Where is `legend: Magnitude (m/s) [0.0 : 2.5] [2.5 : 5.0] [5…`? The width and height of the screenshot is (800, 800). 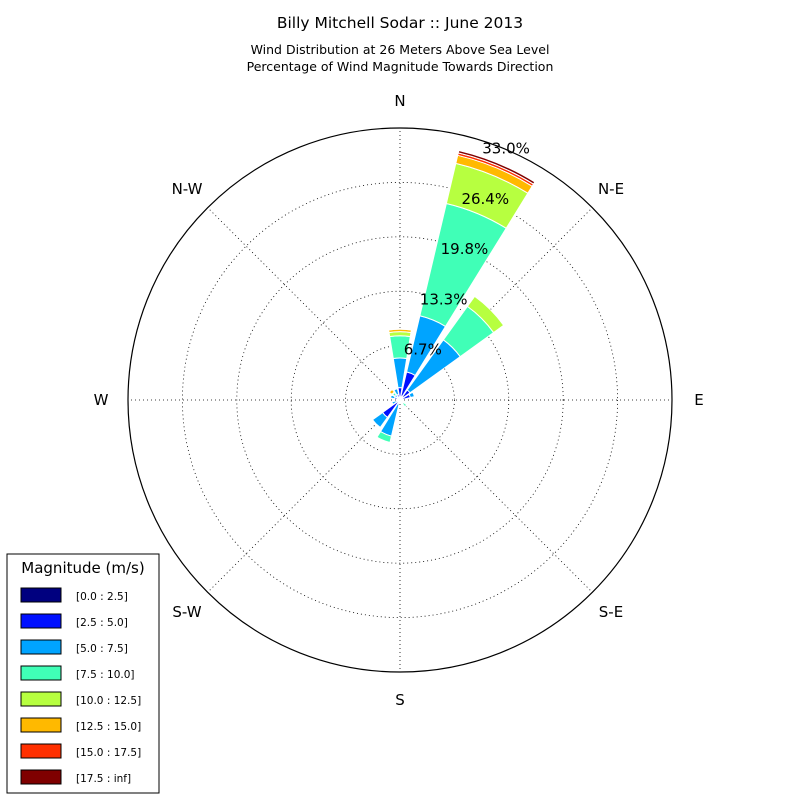
legend: Magnitude (m/s) [0.0 : 2.5] [2.5 : 5.0] [5… is located at coordinates (83, 673).